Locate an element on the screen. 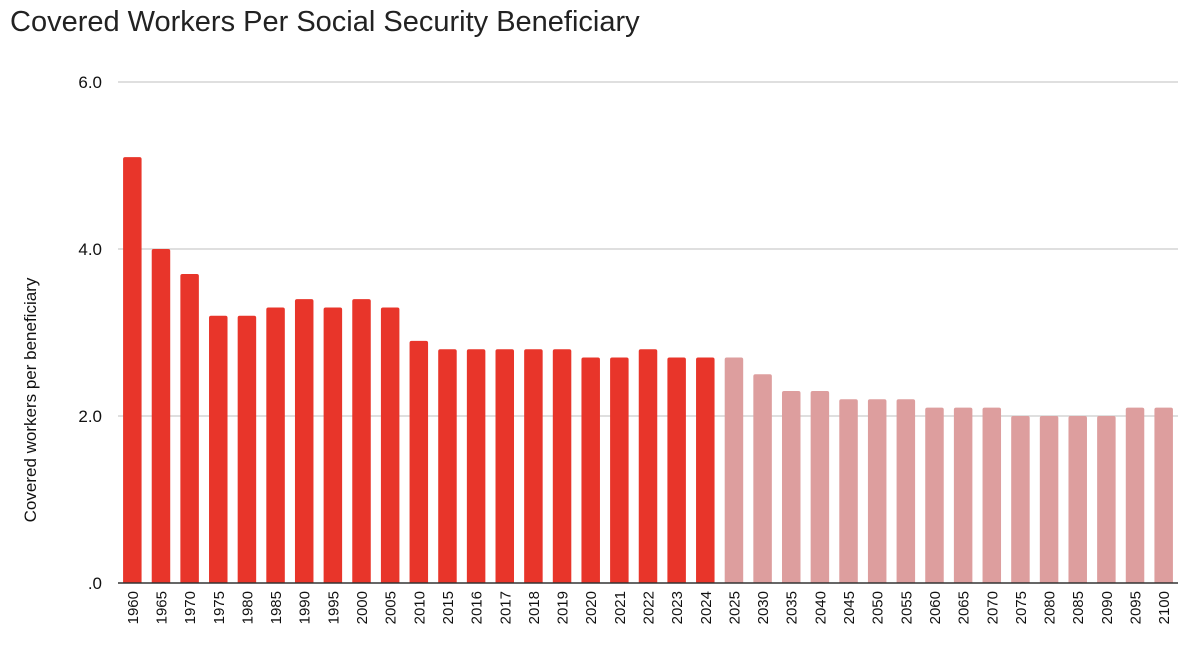  bar-2040 is located at coordinates (820, 486).